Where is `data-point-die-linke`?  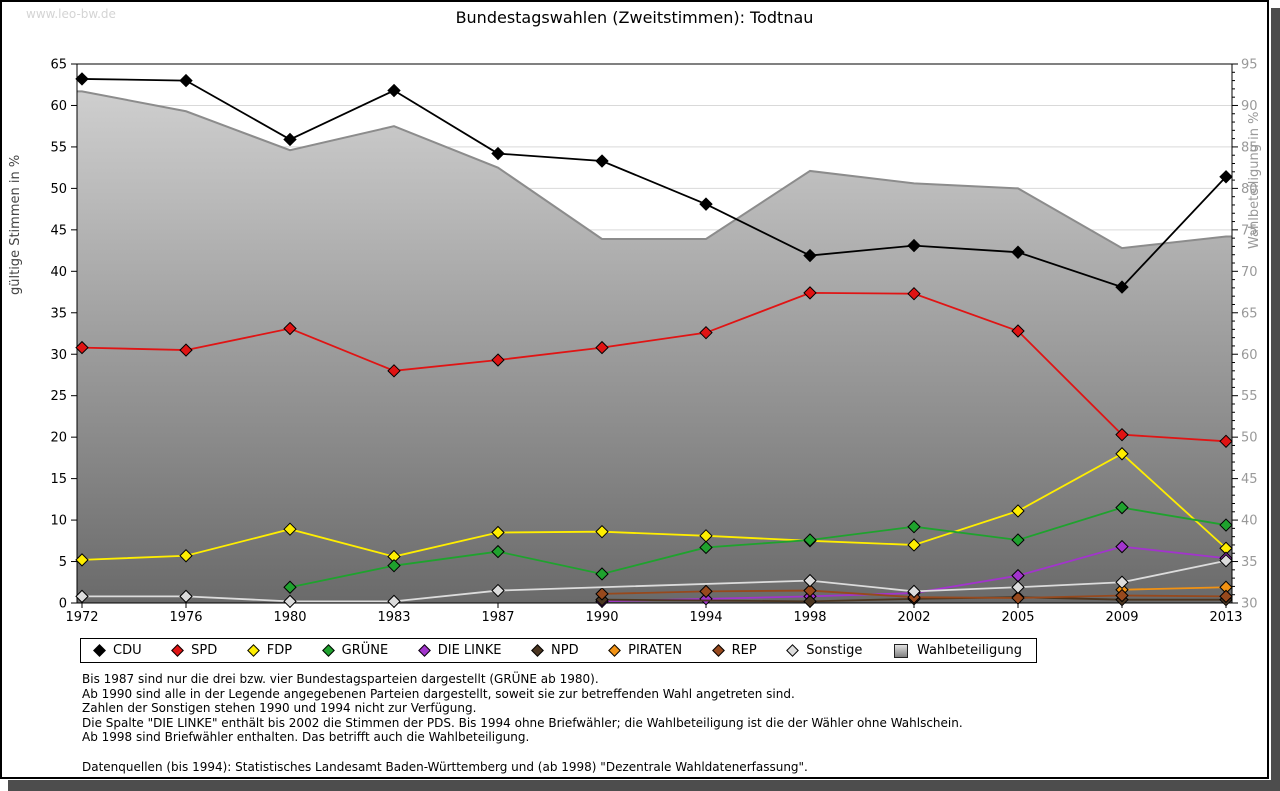
data-point-die-linke is located at coordinates (706, 599).